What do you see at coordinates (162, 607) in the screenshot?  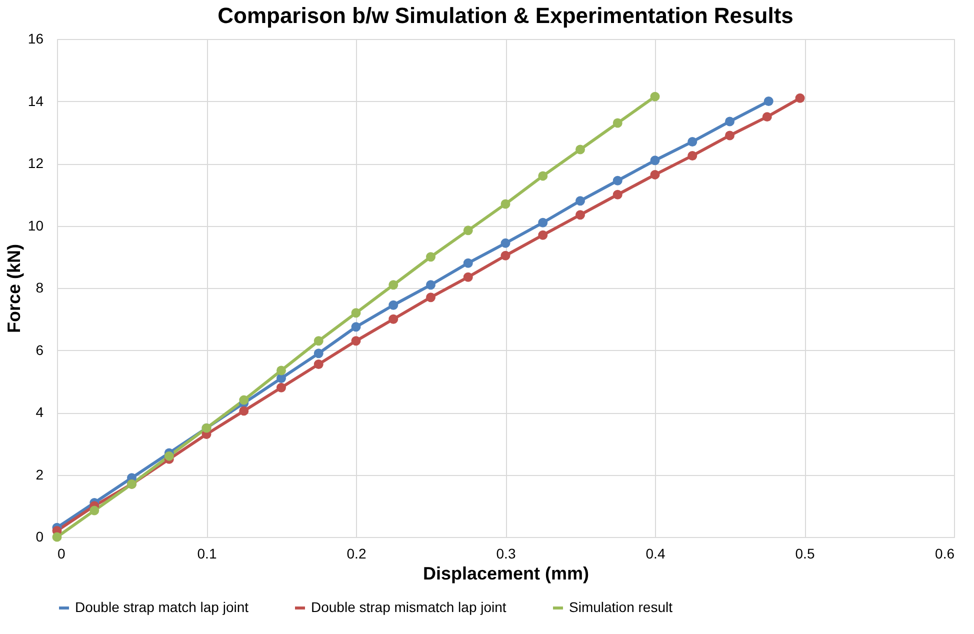 I see `legend-label: Double strap match lap joint` at bounding box center [162, 607].